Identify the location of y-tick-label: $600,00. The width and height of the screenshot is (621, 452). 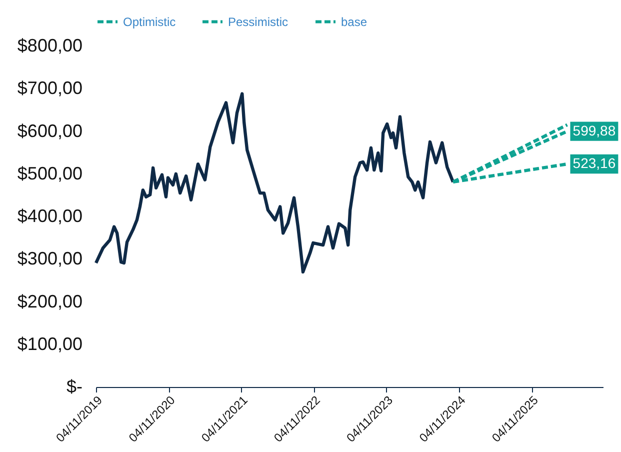
(49, 130).